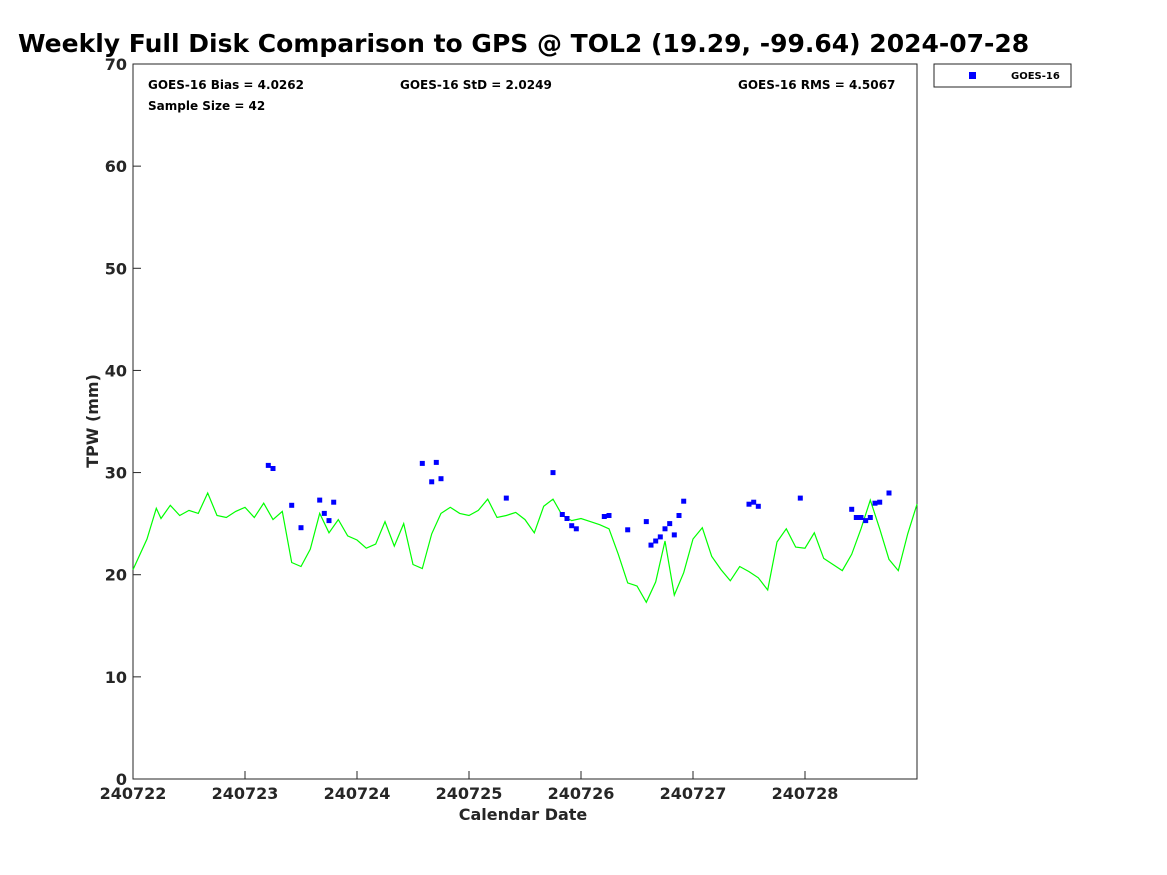  Describe the element at coordinates (816, 85) in the screenshot. I see `rms-stat: GOES-16 RMS = 4.5067` at that location.